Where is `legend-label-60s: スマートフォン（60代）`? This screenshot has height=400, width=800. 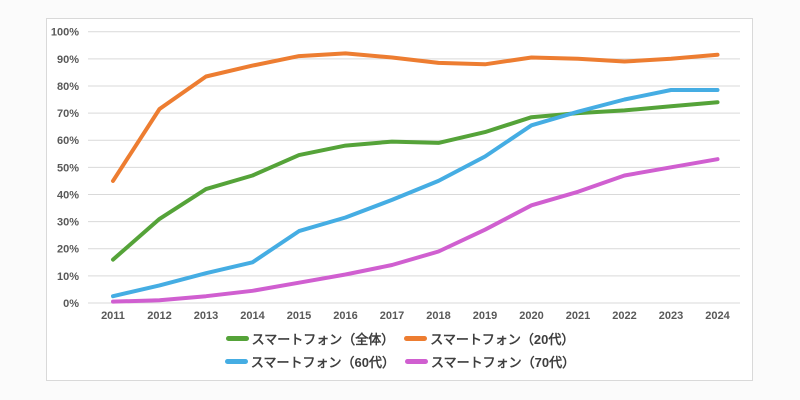
legend-label-60s: スマートフォン（60代） is located at coordinates (322, 362).